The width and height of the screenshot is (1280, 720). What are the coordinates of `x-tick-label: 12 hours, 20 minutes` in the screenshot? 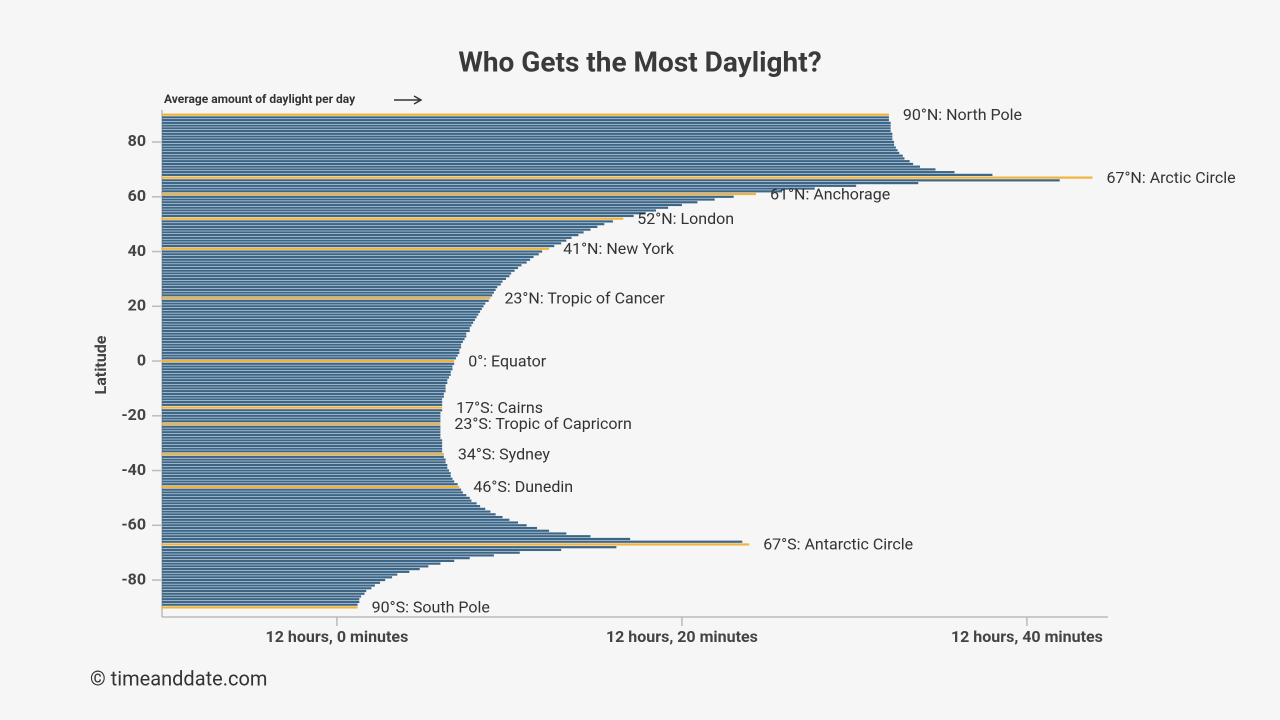 It's located at (682, 636).